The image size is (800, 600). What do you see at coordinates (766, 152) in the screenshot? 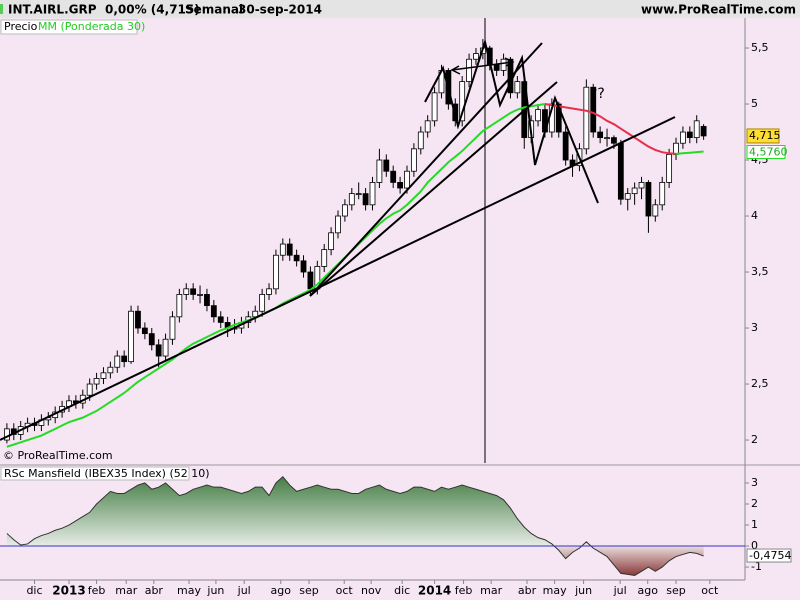
I see `ma-value-box` at bounding box center [766, 152].